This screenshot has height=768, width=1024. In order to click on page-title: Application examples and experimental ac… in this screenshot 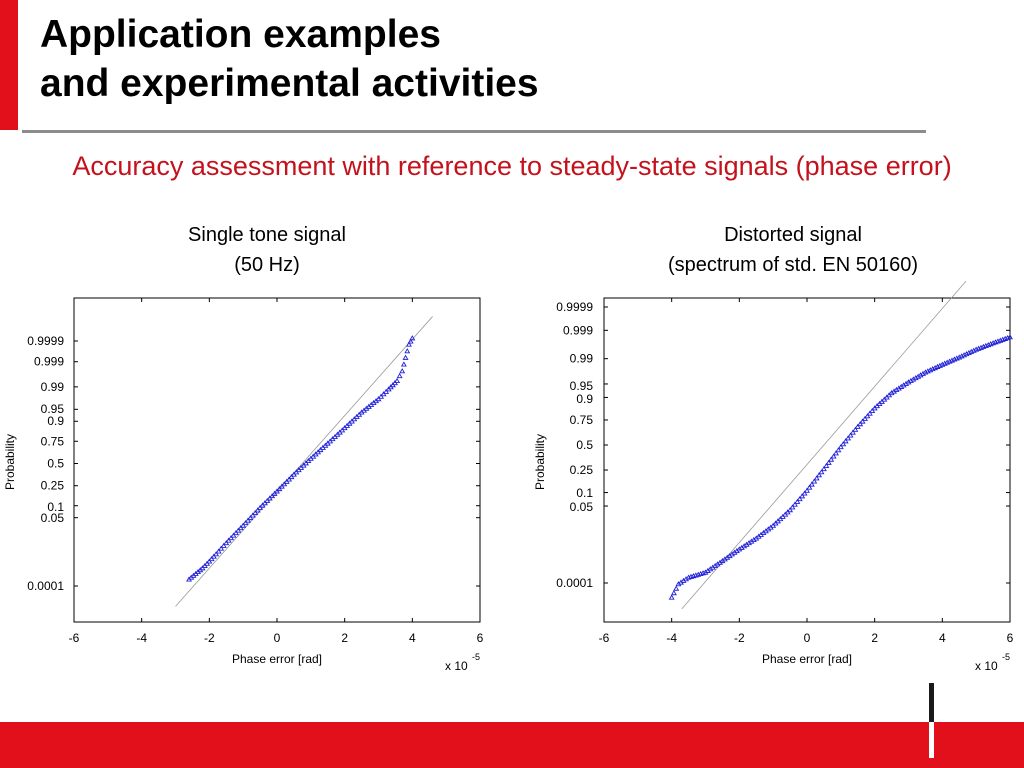, I will do `click(289, 59)`.